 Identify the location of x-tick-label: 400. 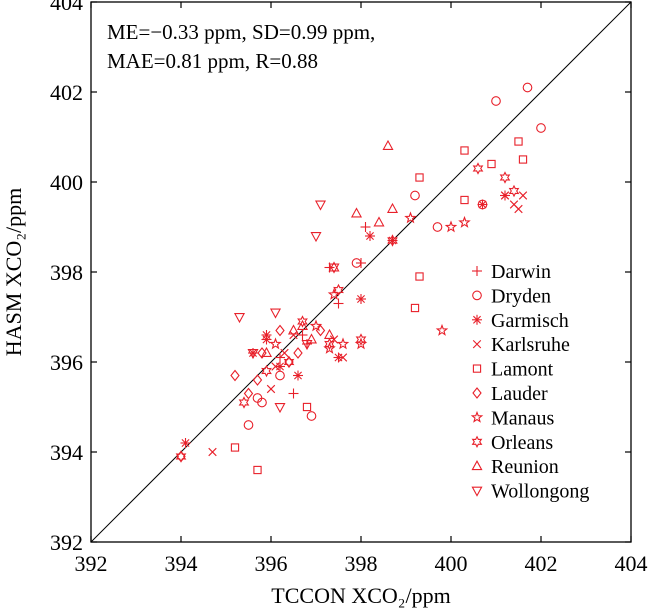
(451, 563).